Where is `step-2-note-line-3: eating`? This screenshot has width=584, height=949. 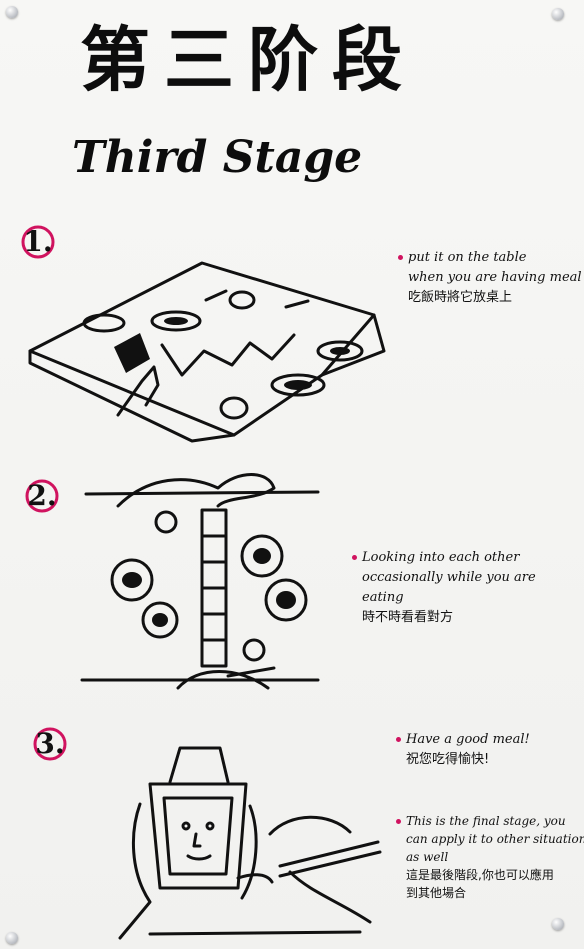
step-2-note-line-3: eating is located at coordinates (383, 597).